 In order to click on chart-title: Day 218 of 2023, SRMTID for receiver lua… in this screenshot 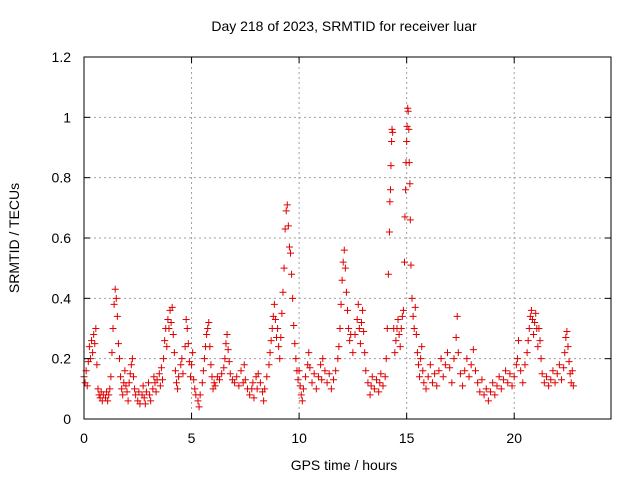, I will do `click(344, 26)`.